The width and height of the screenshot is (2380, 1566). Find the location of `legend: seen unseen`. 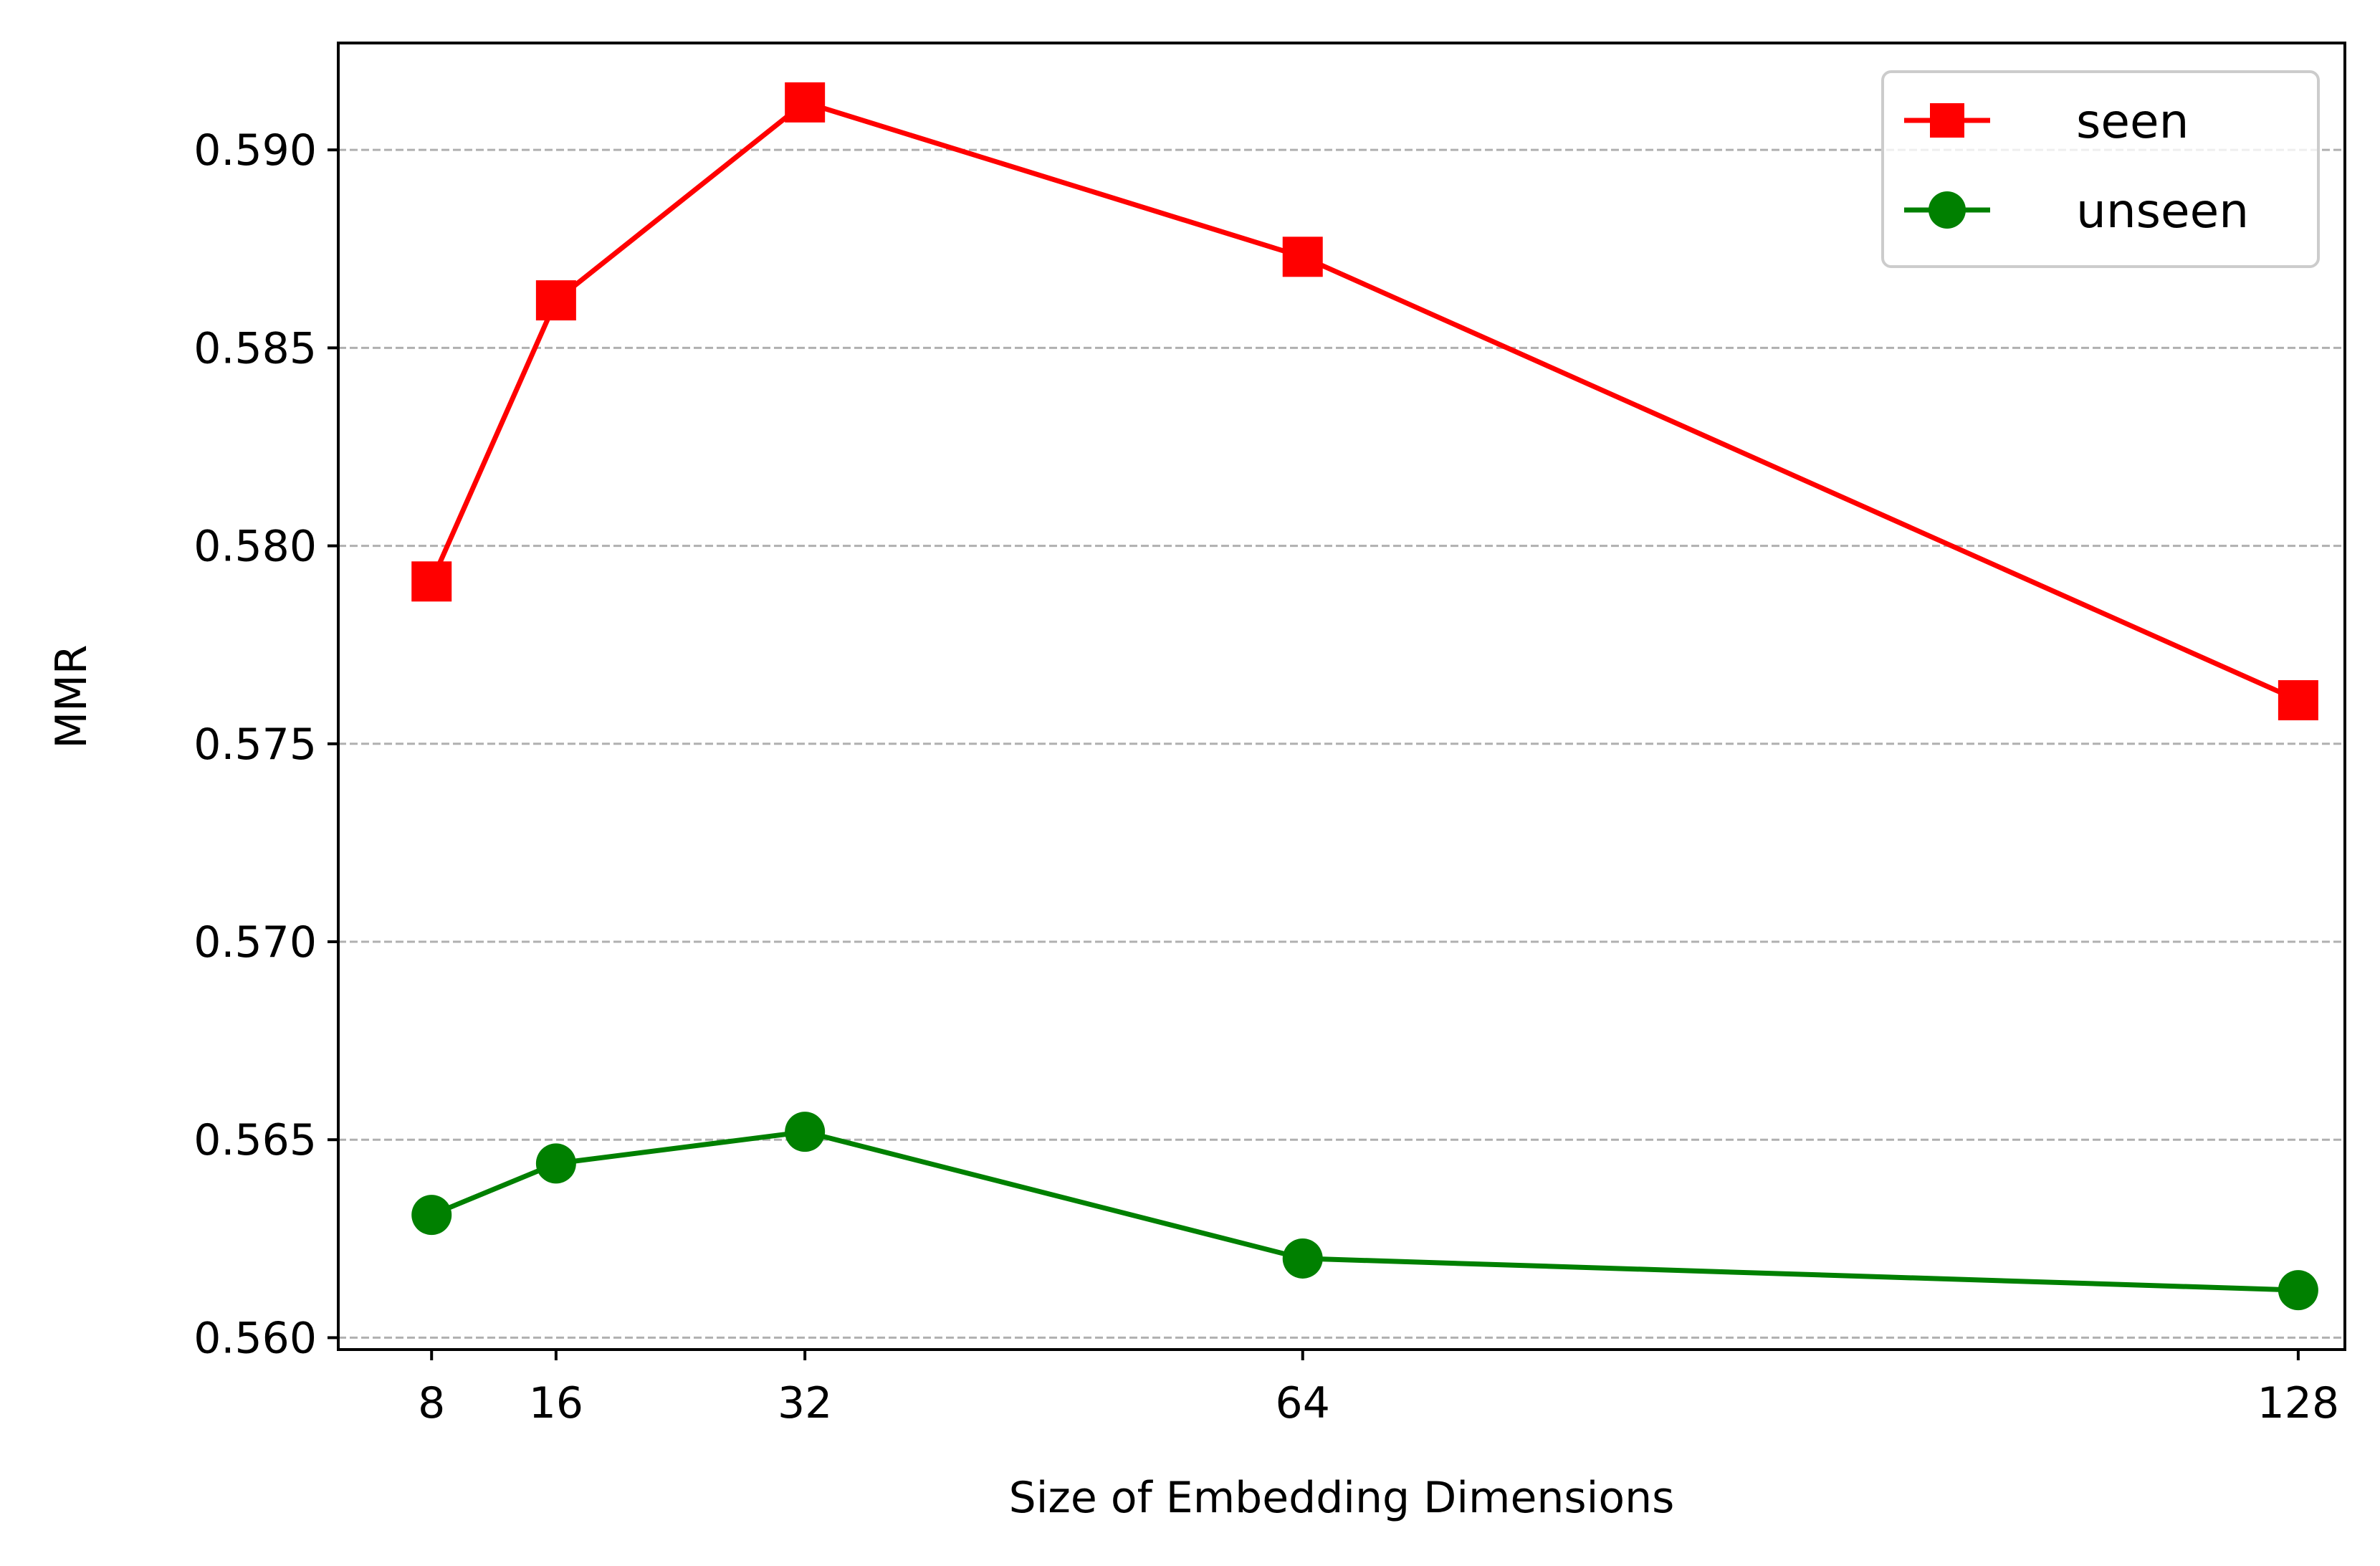

legend: seen unseen is located at coordinates (2100, 169).